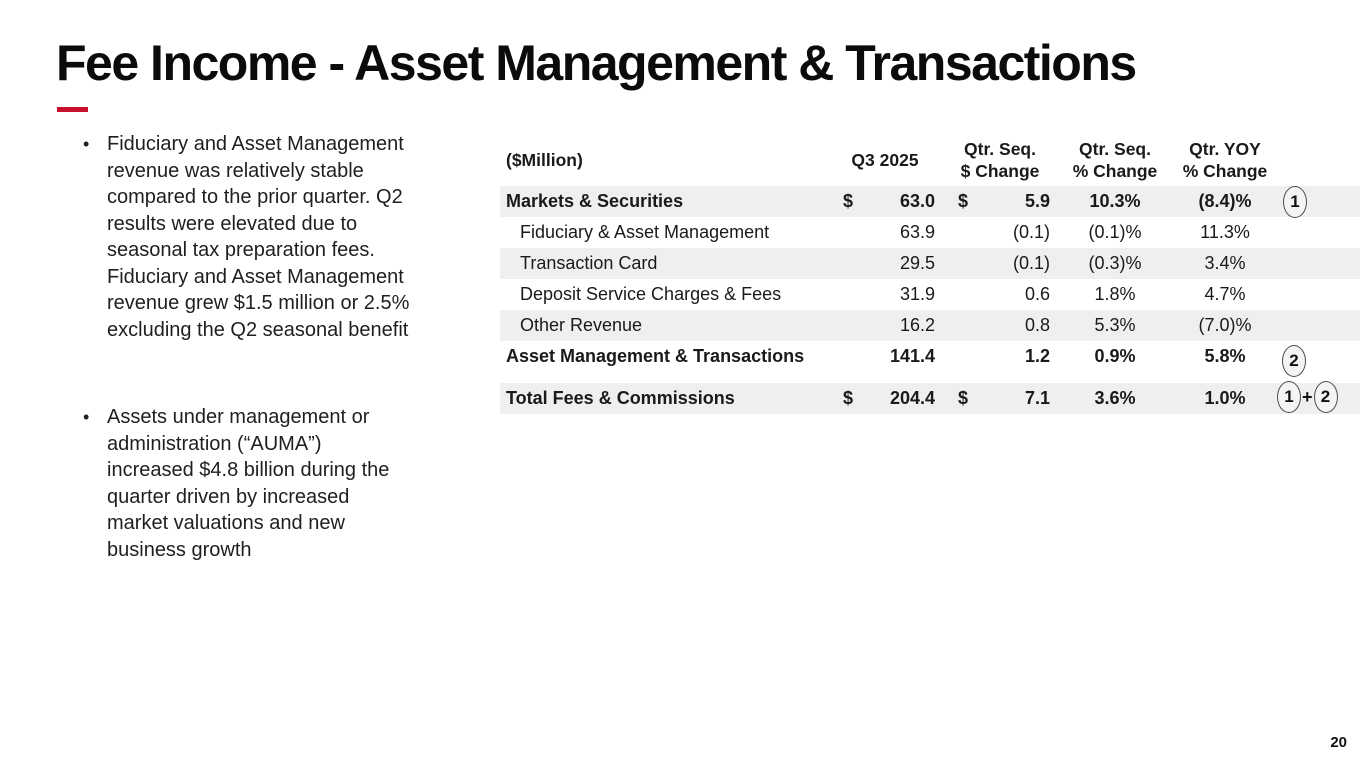 The image size is (1365, 769). I want to click on table-row-other-revenue: Other Revenue 16.2 0.8 5.3% (7.0)%, so click(930, 325).